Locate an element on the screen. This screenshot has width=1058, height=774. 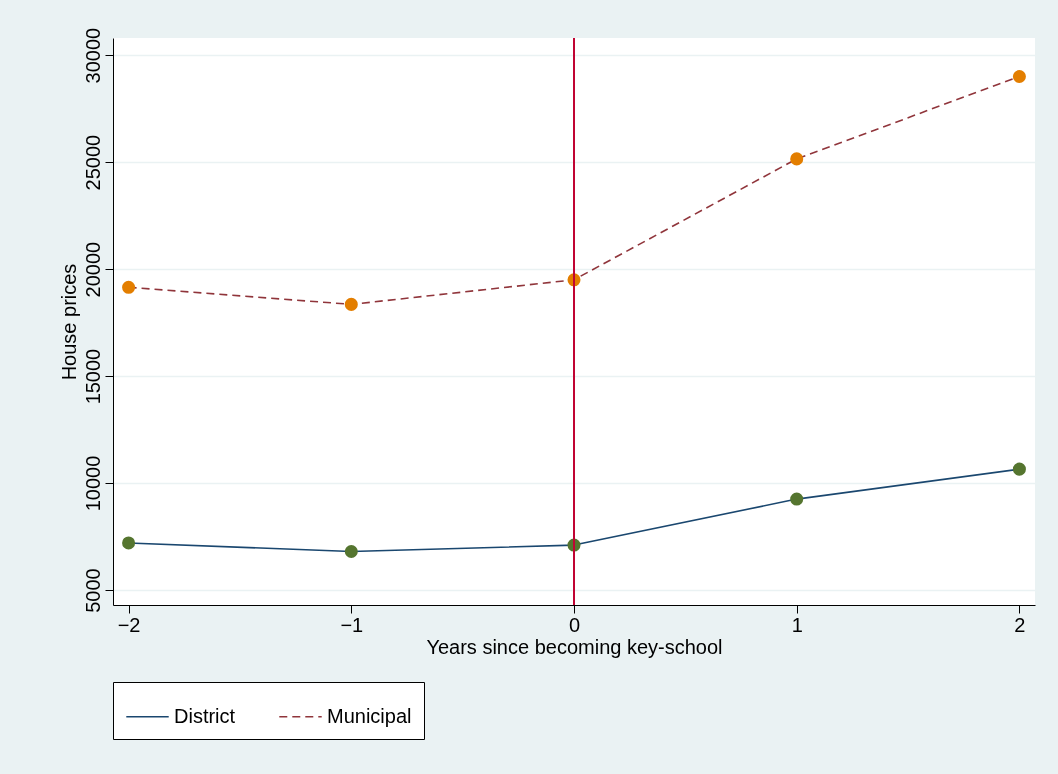
x-tick-label: −2 is located at coordinates (129, 624).